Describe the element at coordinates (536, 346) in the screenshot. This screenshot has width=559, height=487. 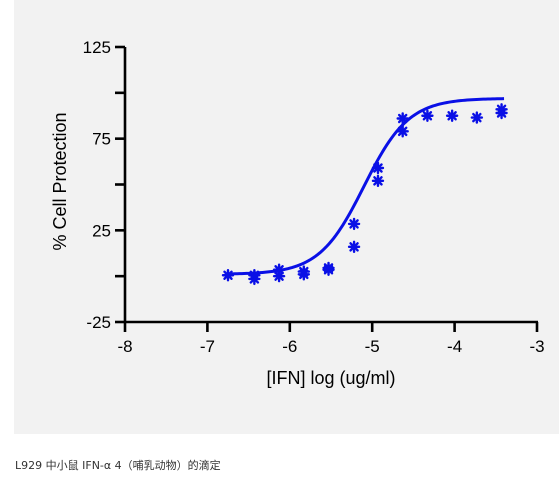
I see `x-tick-label: -3` at that location.